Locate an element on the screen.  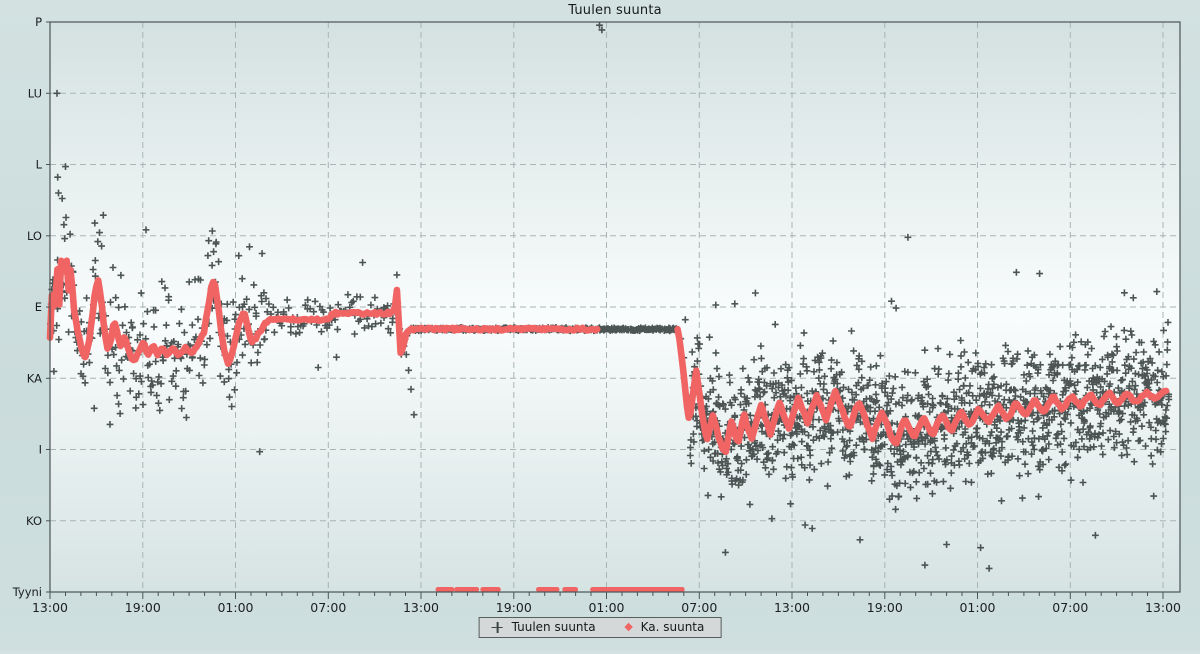
svg-text: Tyyni is located at coordinates (27, 592).